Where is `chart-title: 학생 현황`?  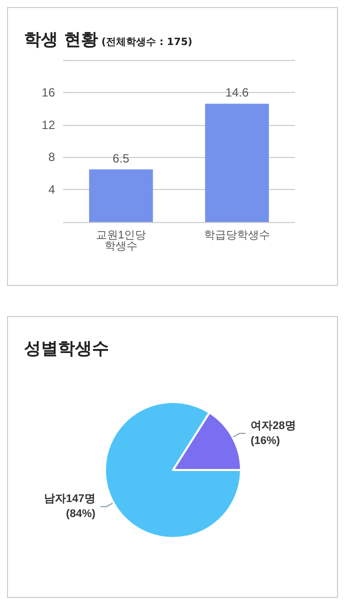 chart-title: 학생 현황 is located at coordinates (61, 40).